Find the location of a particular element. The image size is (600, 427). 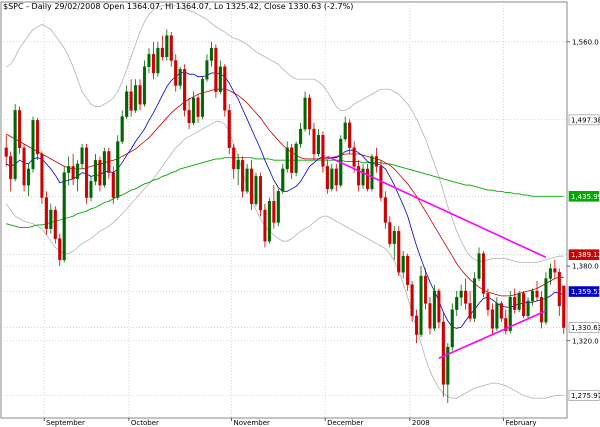

trendline is located at coordinates (492, 334).